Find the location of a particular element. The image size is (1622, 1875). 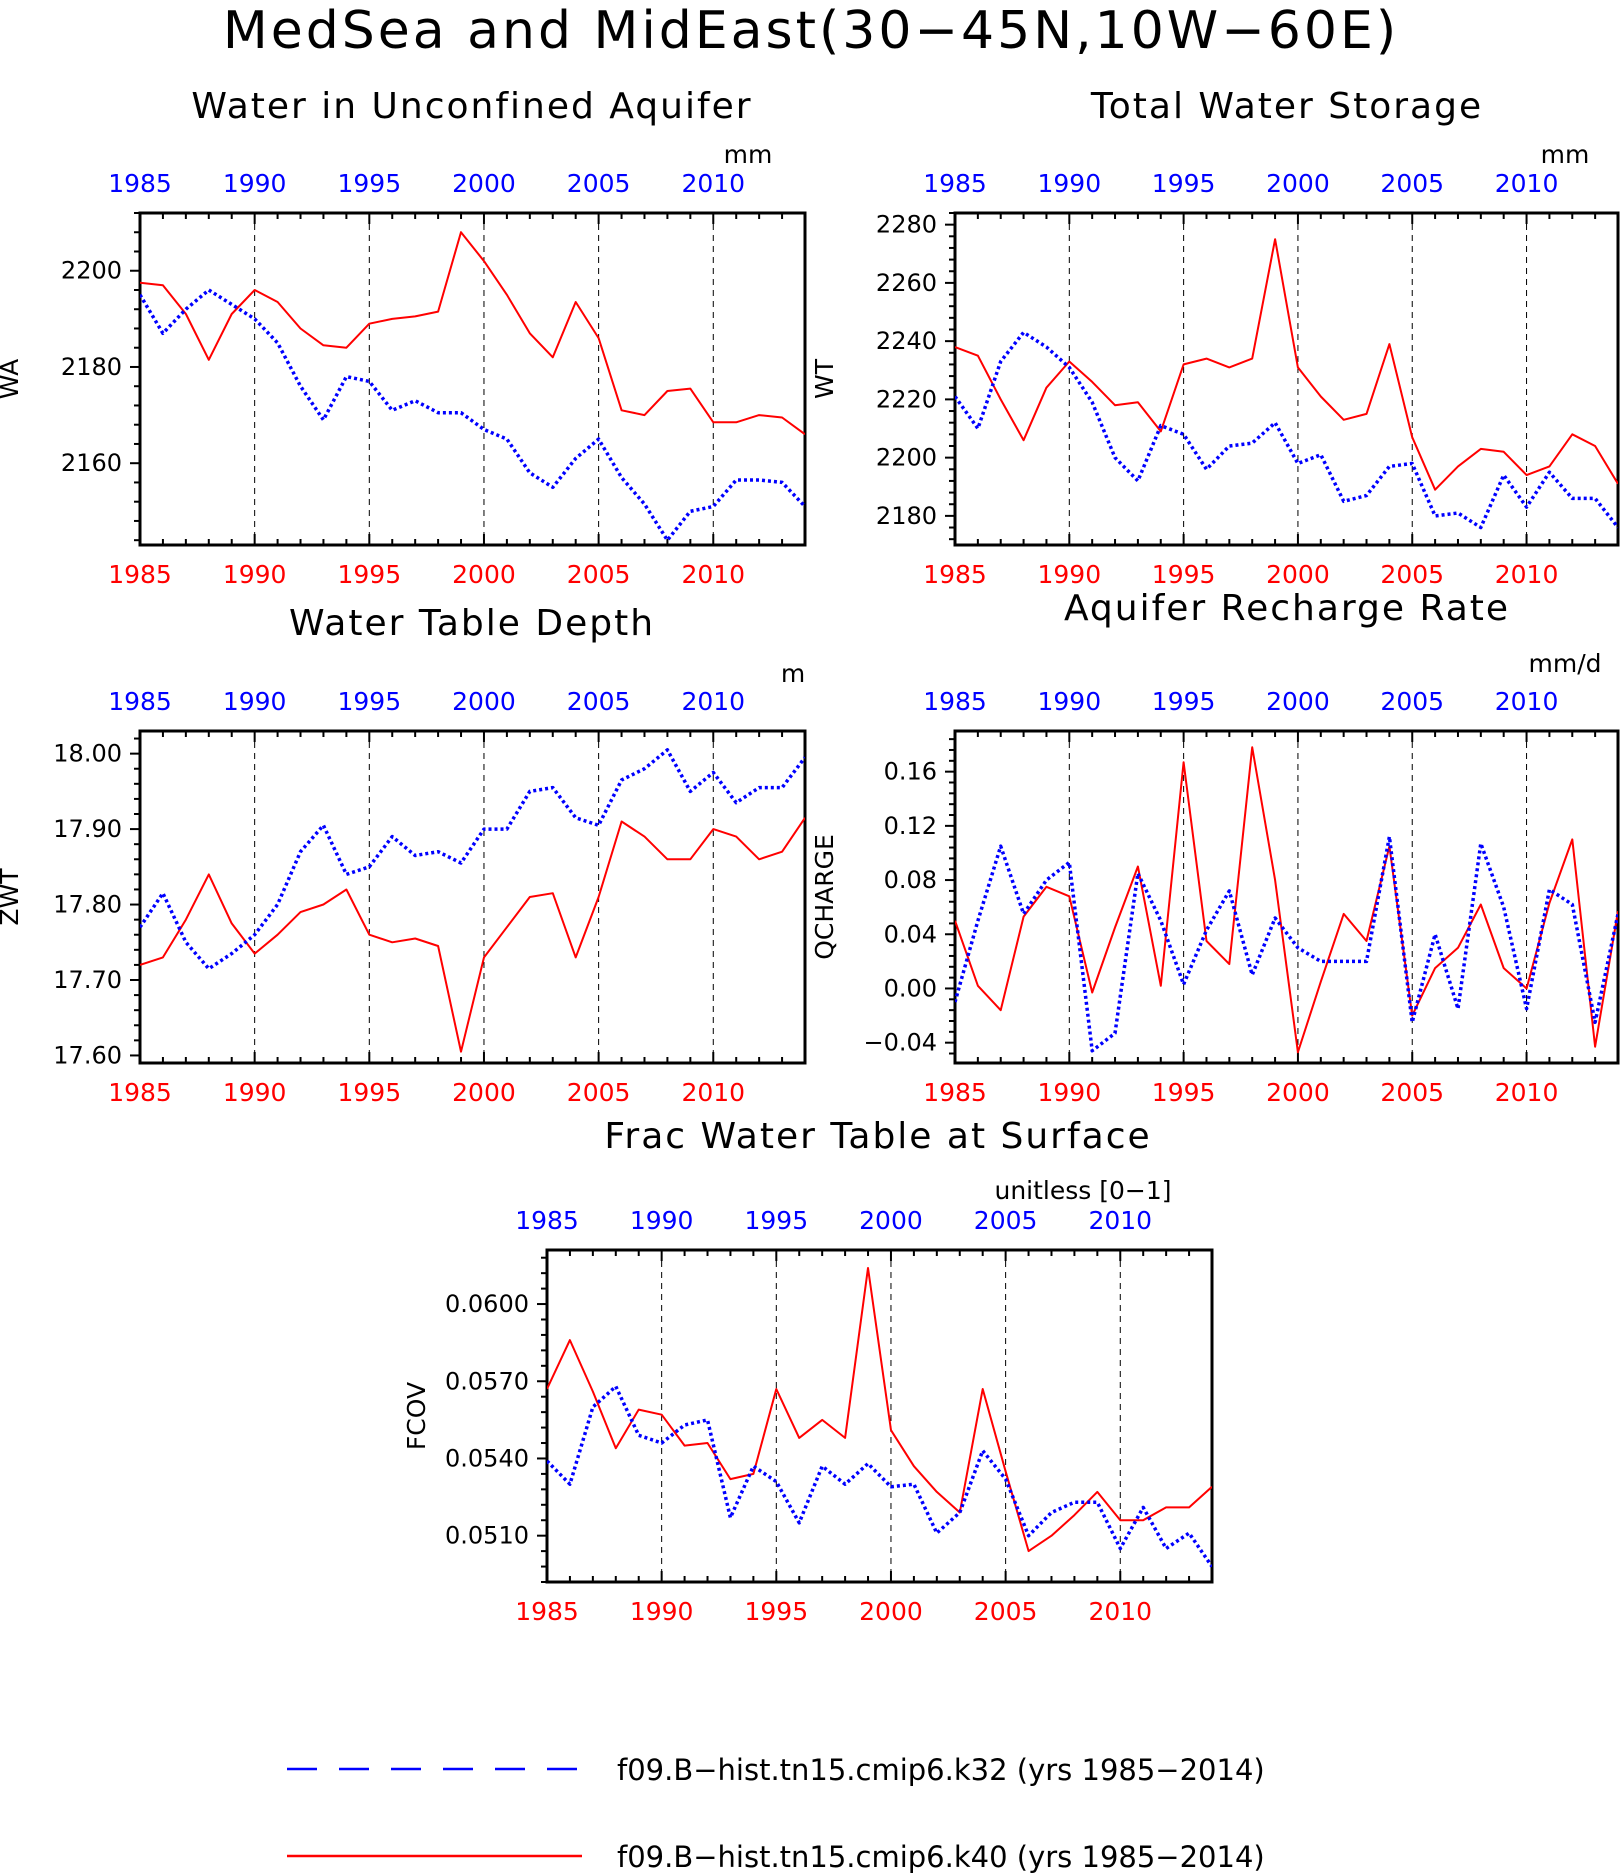

chart-title: Water in Unconfined Aquifer is located at coordinates (471, 106).